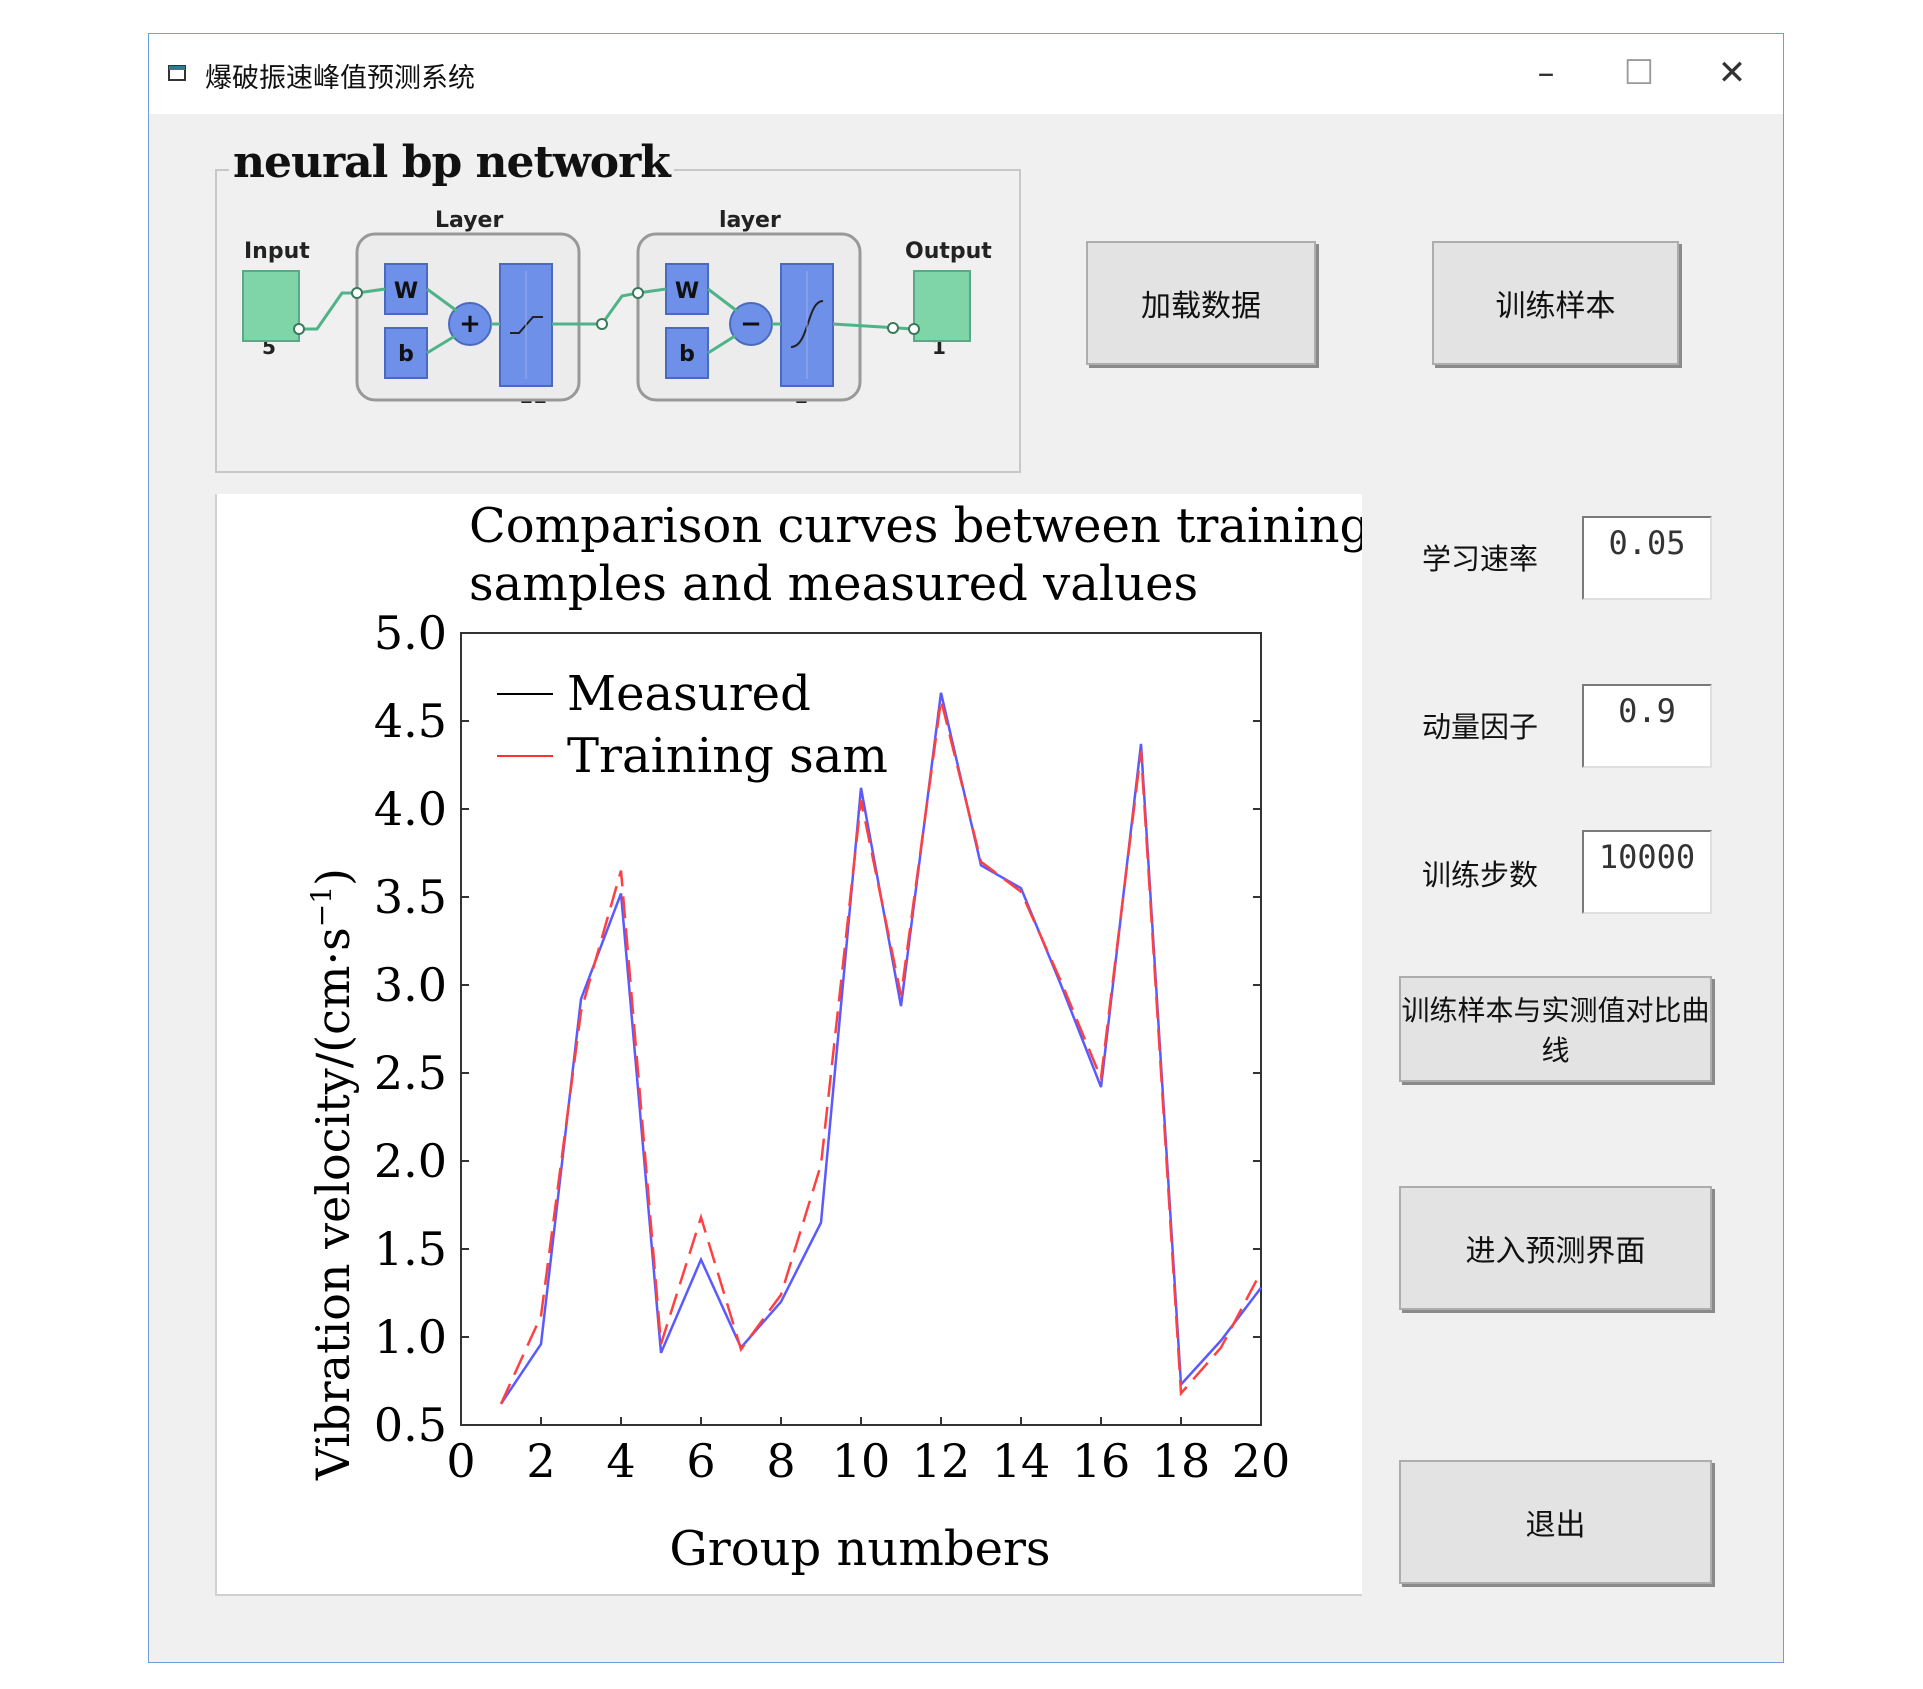 The height and width of the screenshot is (1689, 1923). I want to click on layer2-minus-label: −, so click(751, 324).